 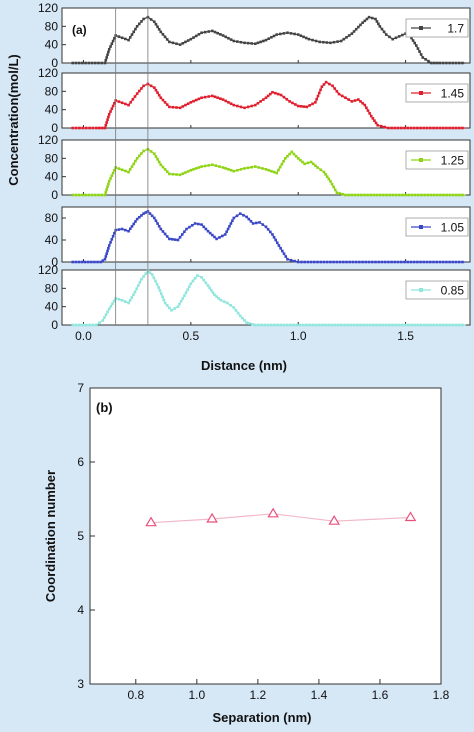 What do you see at coordinates (80, 388) in the screenshot?
I see `y-tick-label: 7` at bounding box center [80, 388].